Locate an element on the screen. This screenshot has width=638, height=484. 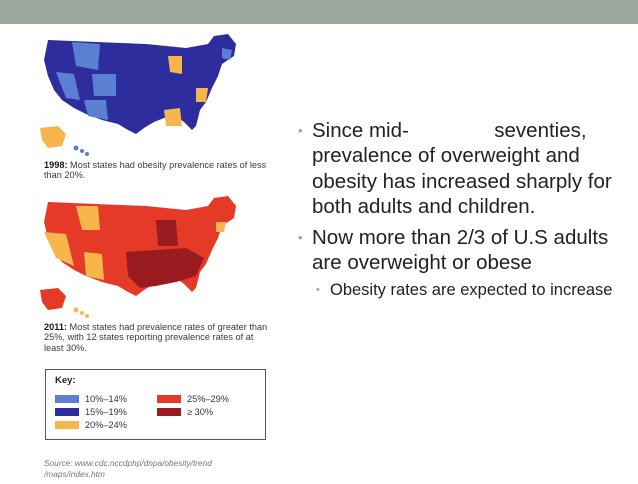
key-label: 20%–24% is located at coordinates (106, 425).